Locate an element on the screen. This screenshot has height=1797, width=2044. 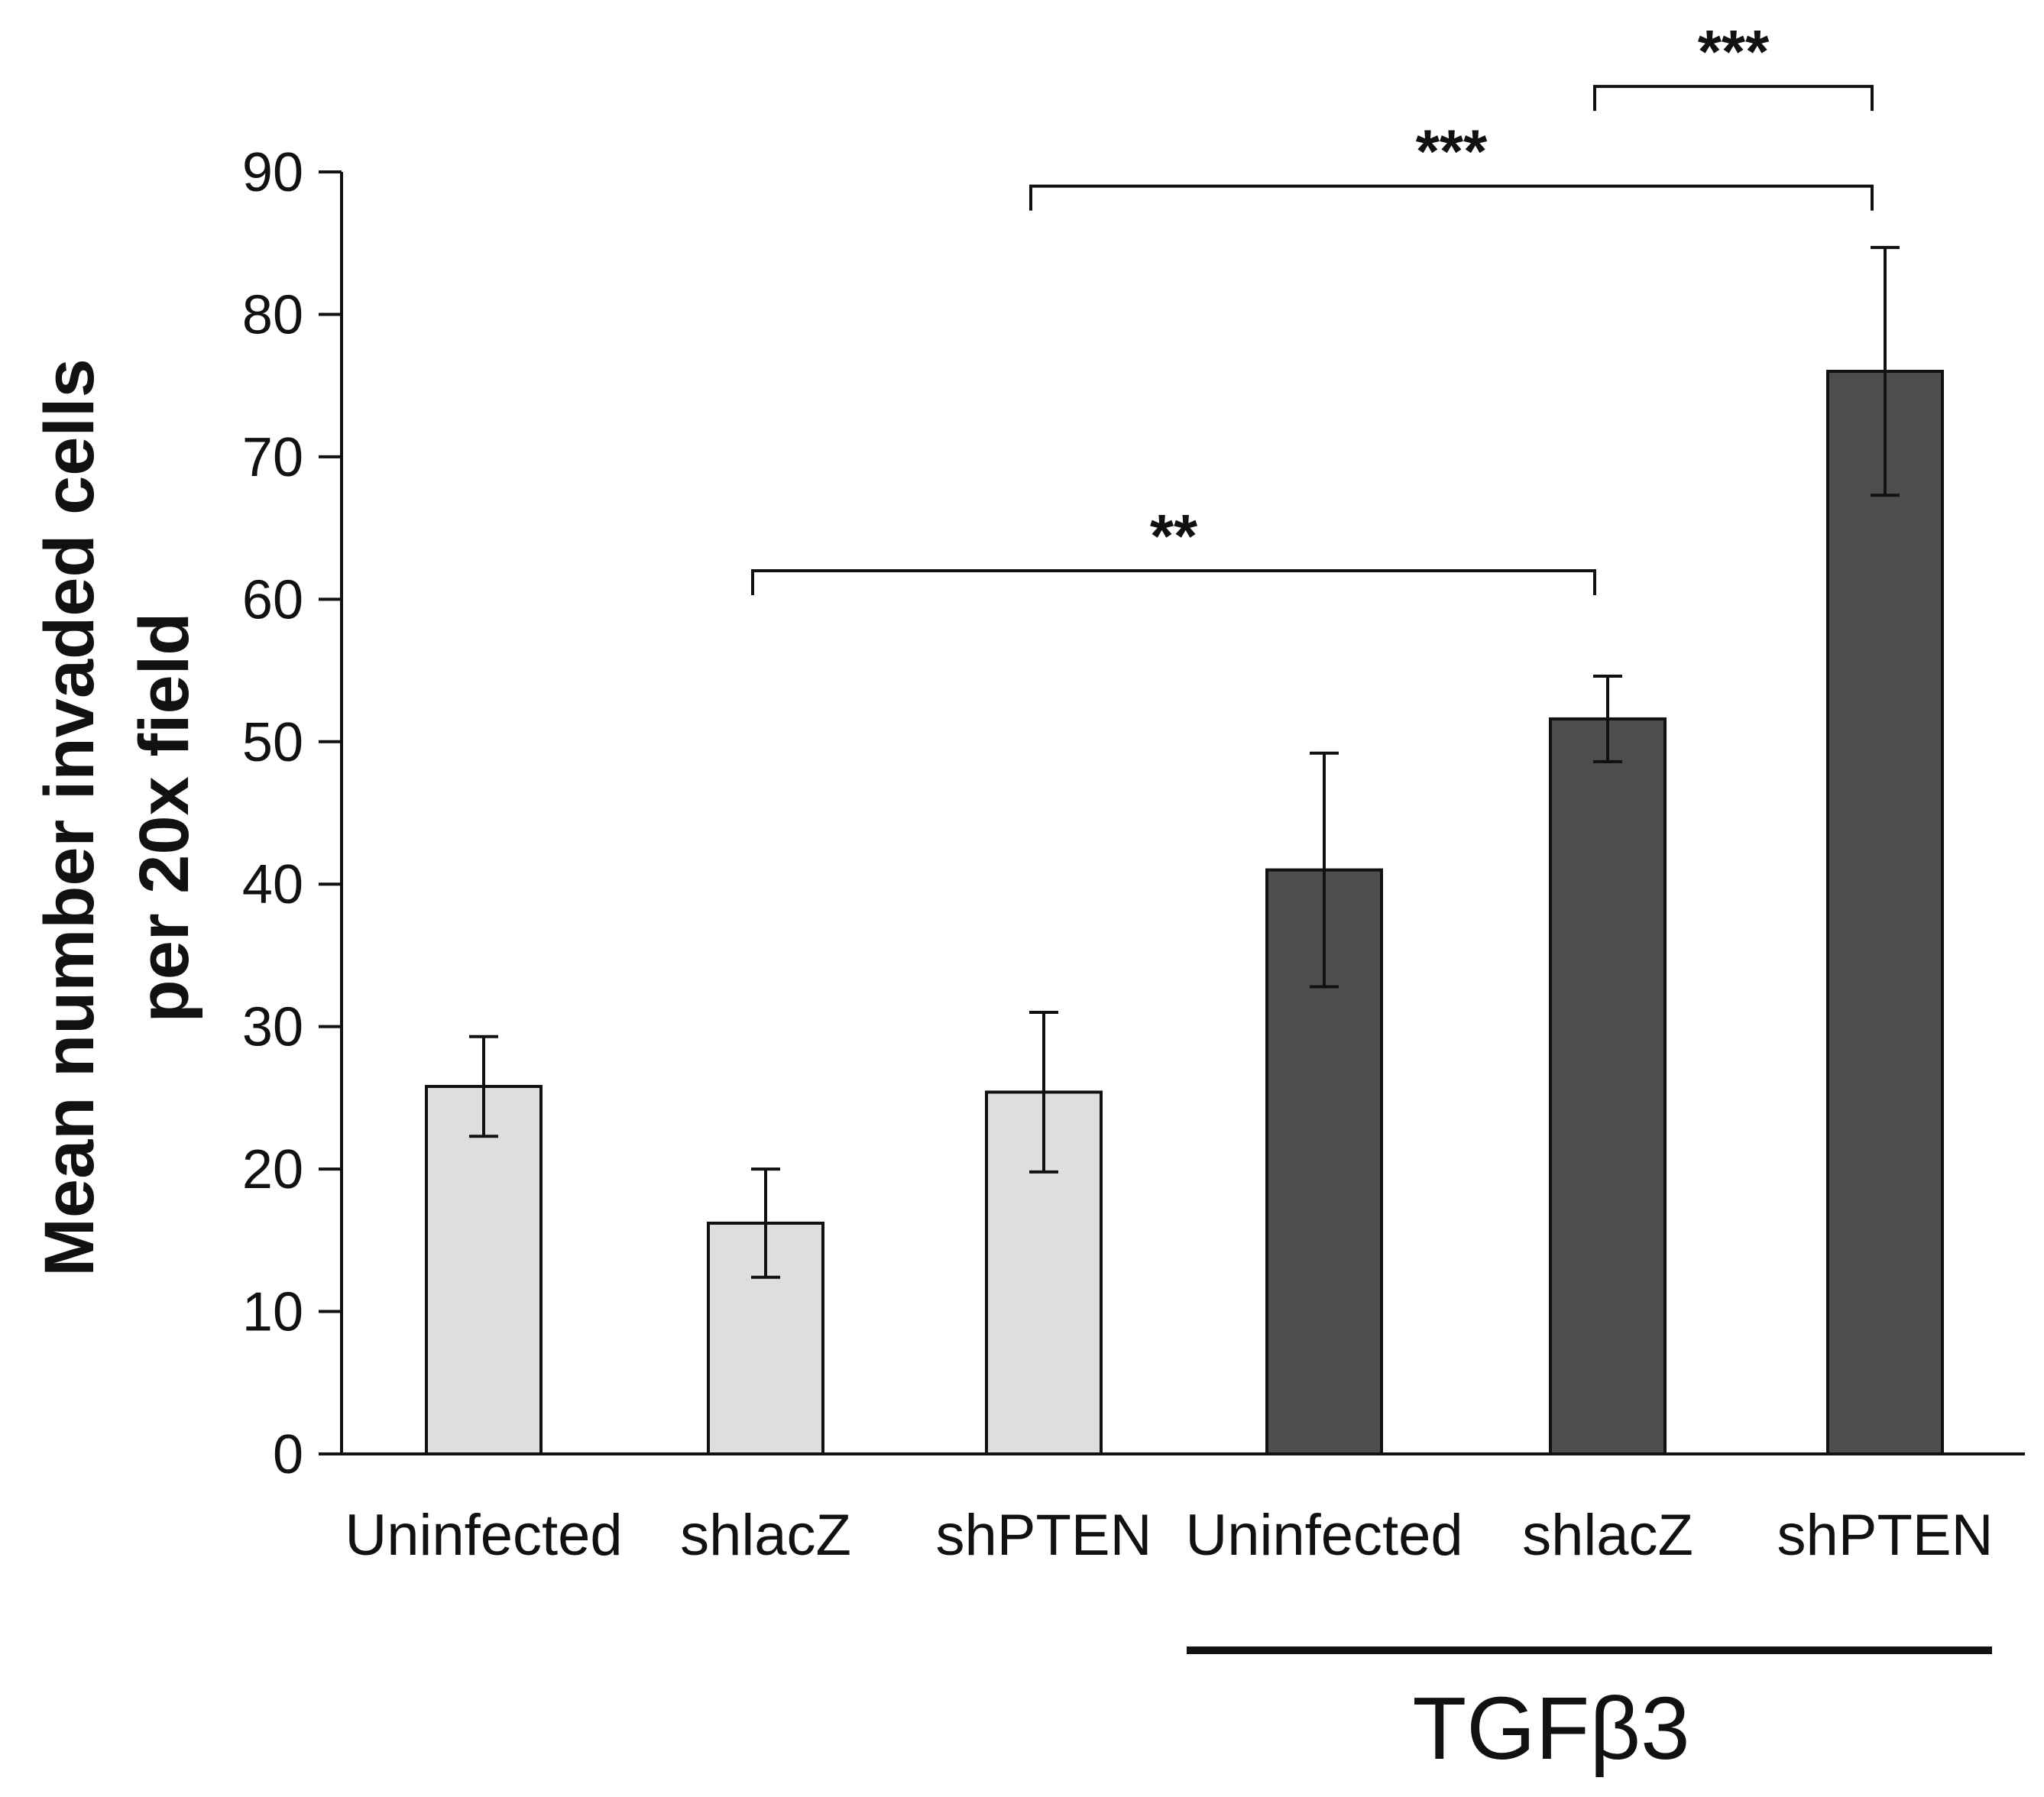
significance-bracket-1: ** is located at coordinates (1173, 549).